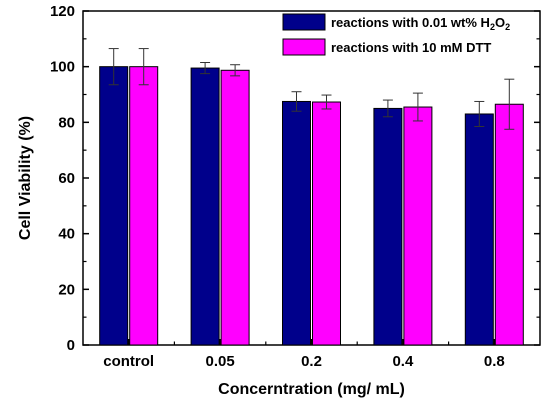 The height and width of the screenshot is (406, 550). What do you see at coordinates (128, 361) in the screenshot?
I see `x-tick-label: control` at bounding box center [128, 361].